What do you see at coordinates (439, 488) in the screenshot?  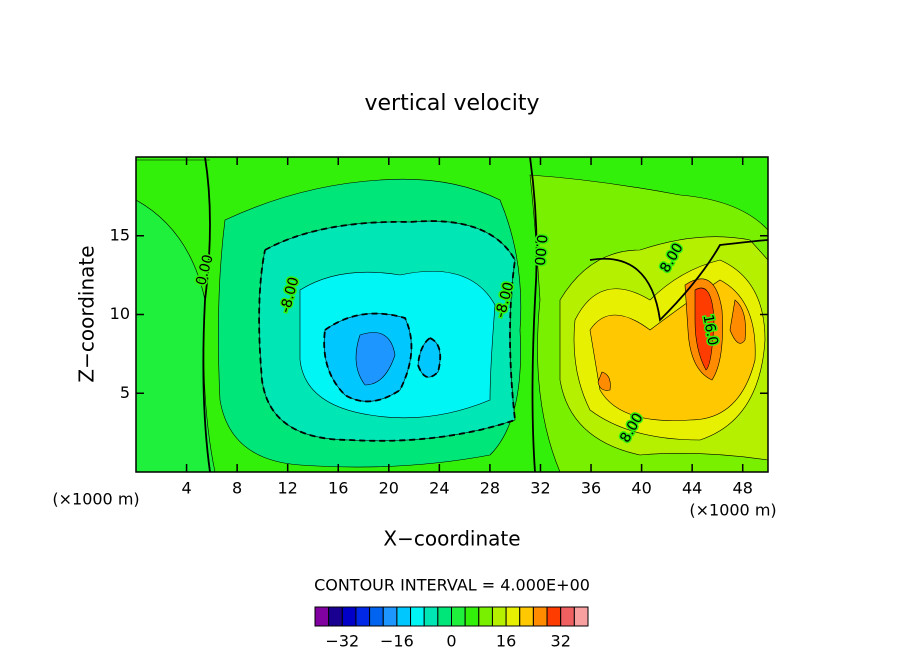 I see `x-tick-label: 24` at bounding box center [439, 488].